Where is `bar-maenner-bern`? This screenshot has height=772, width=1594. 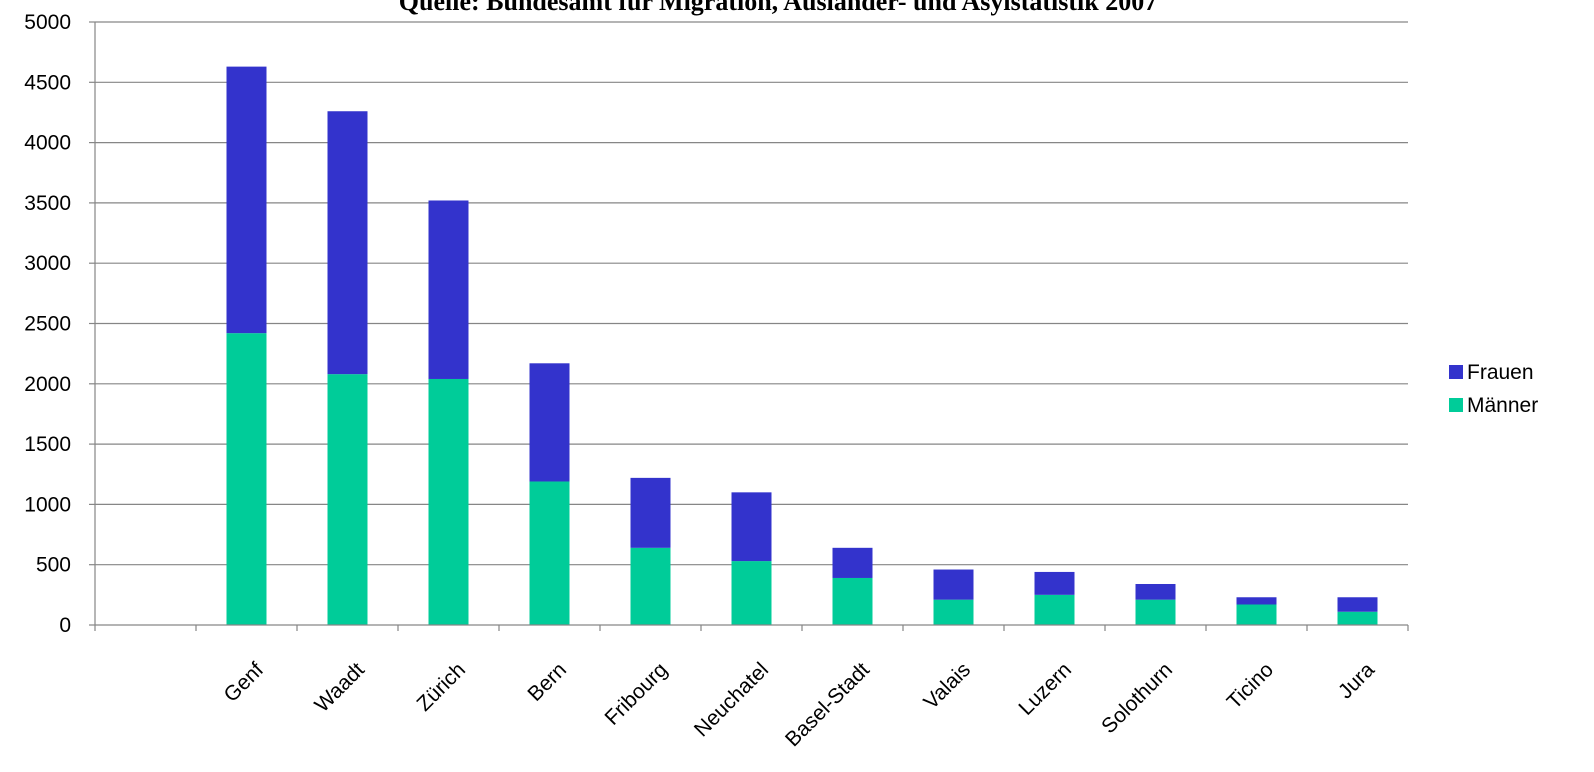 bar-maenner-bern is located at coordinates (549, 553).